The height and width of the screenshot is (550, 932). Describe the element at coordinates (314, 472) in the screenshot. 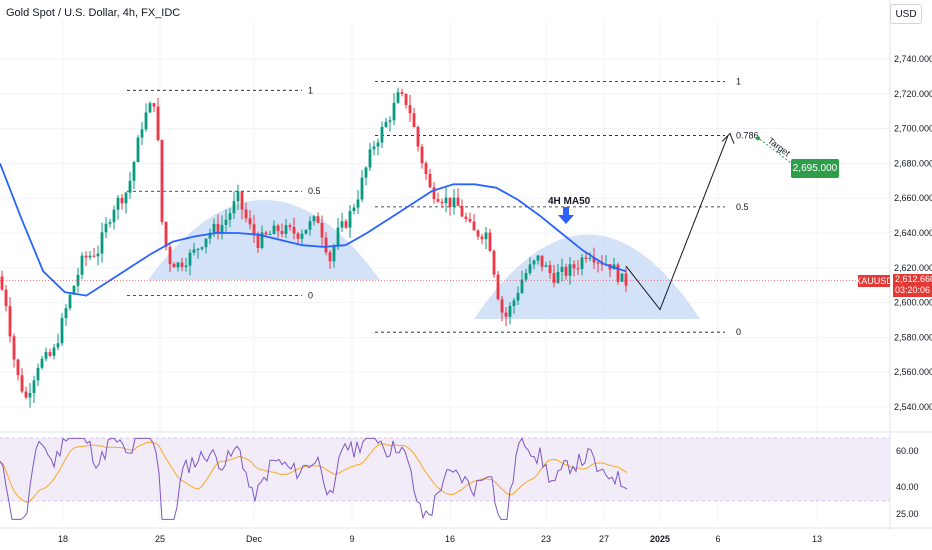

I see `rsi-ma-line` at that location.